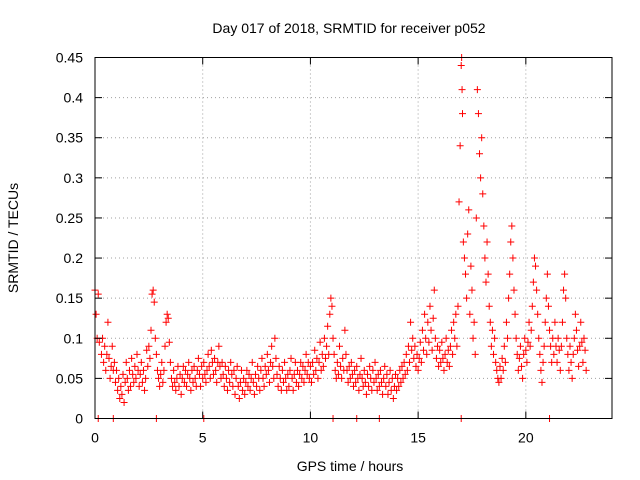 This screenshot has height=480, width=640. What do you see at coordinates (311, 438) in the screenshot?
I see `x-tick-label: 10` at bounding box center [311, 438].